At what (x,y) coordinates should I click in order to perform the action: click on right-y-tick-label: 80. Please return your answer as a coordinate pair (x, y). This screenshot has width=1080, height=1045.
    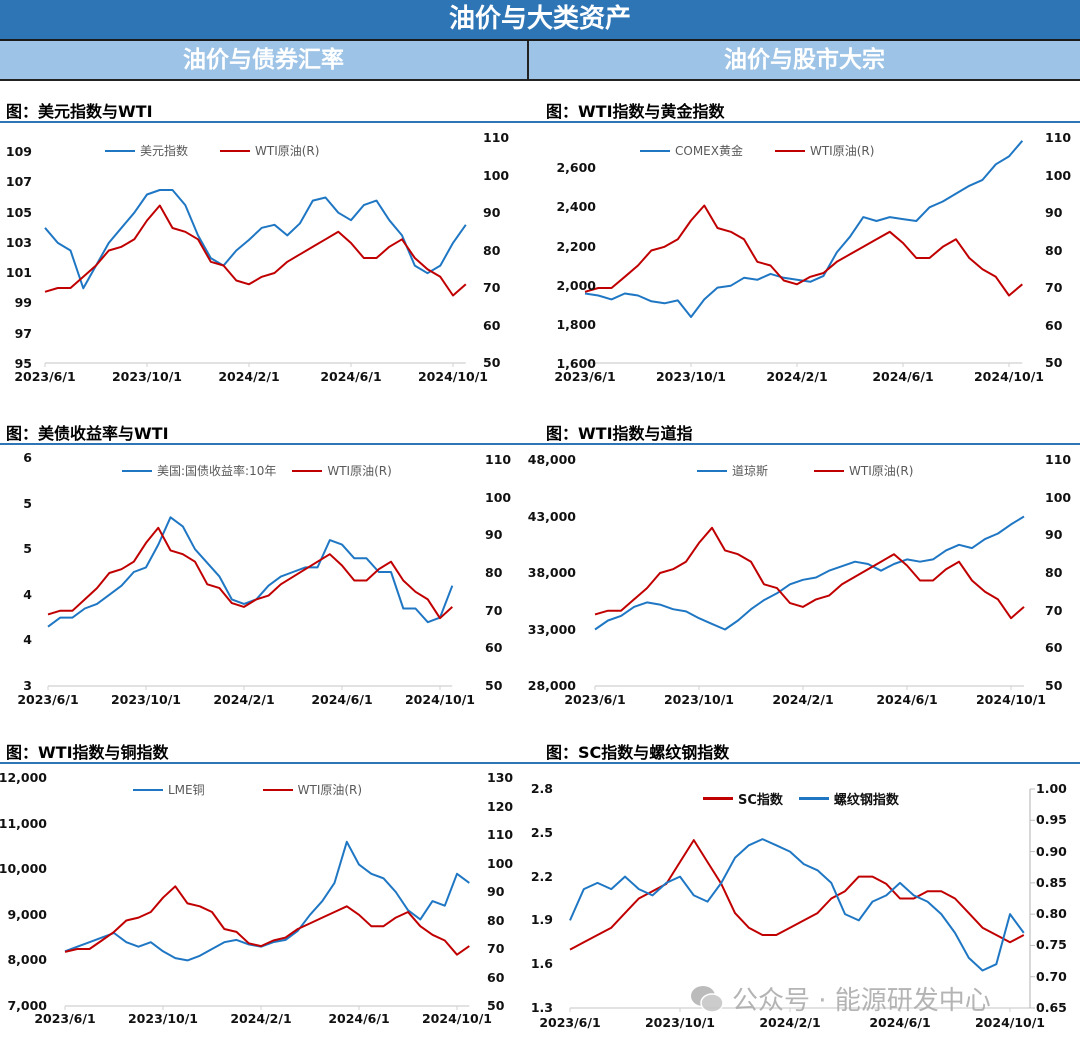
    Looking at the image, I should click on (1054, 572).